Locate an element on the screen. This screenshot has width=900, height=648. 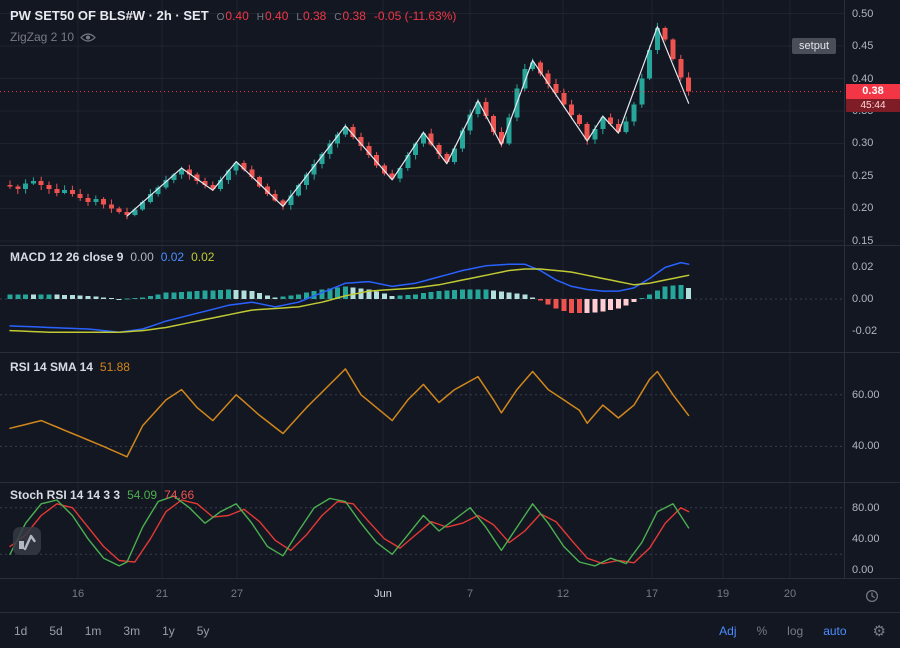
range-1y: 1y is located at coordinates (168, 630).